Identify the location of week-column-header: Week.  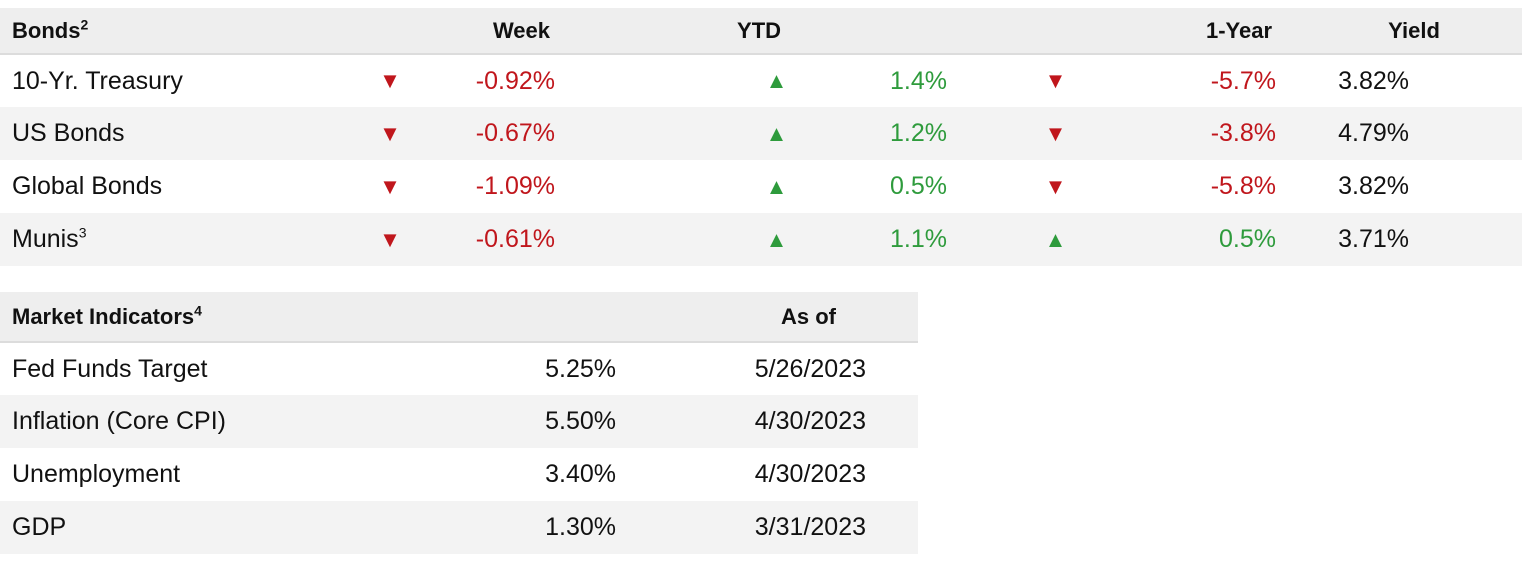
(521, 30).